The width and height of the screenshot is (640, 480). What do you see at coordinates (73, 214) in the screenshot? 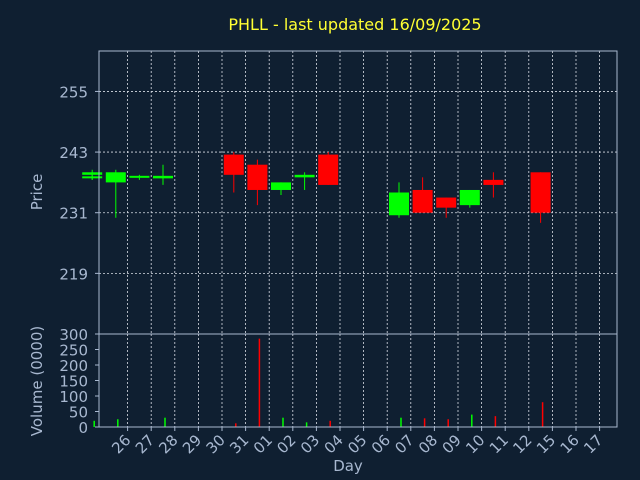
I see `price-tick-label: 231` at bounding box center [73, 214].